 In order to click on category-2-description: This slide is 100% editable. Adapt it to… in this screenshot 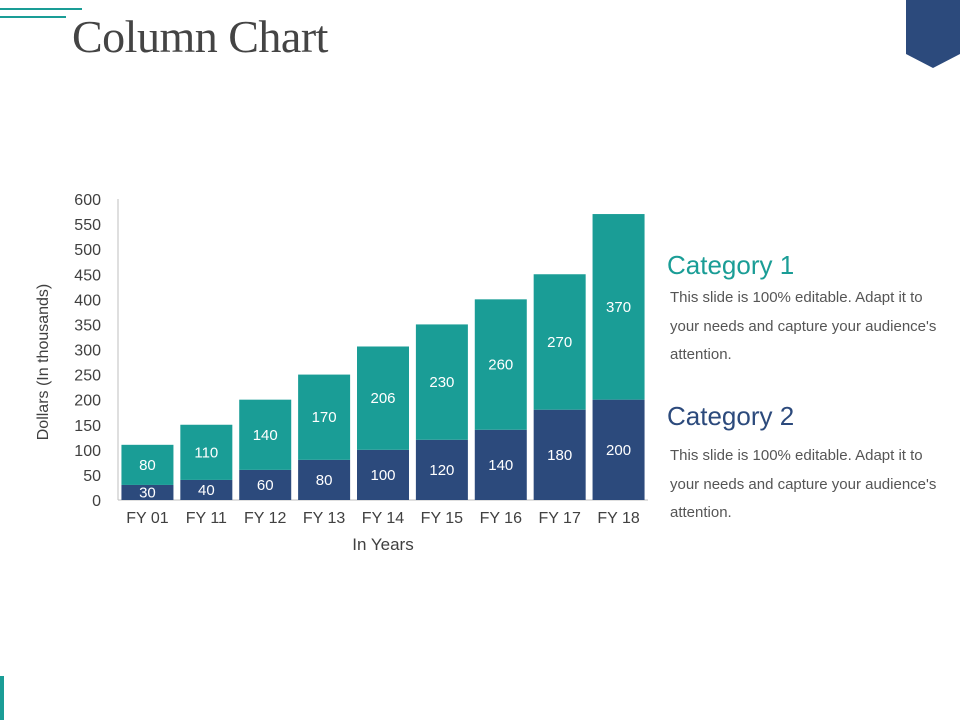, I will do `click(803, 484)`.